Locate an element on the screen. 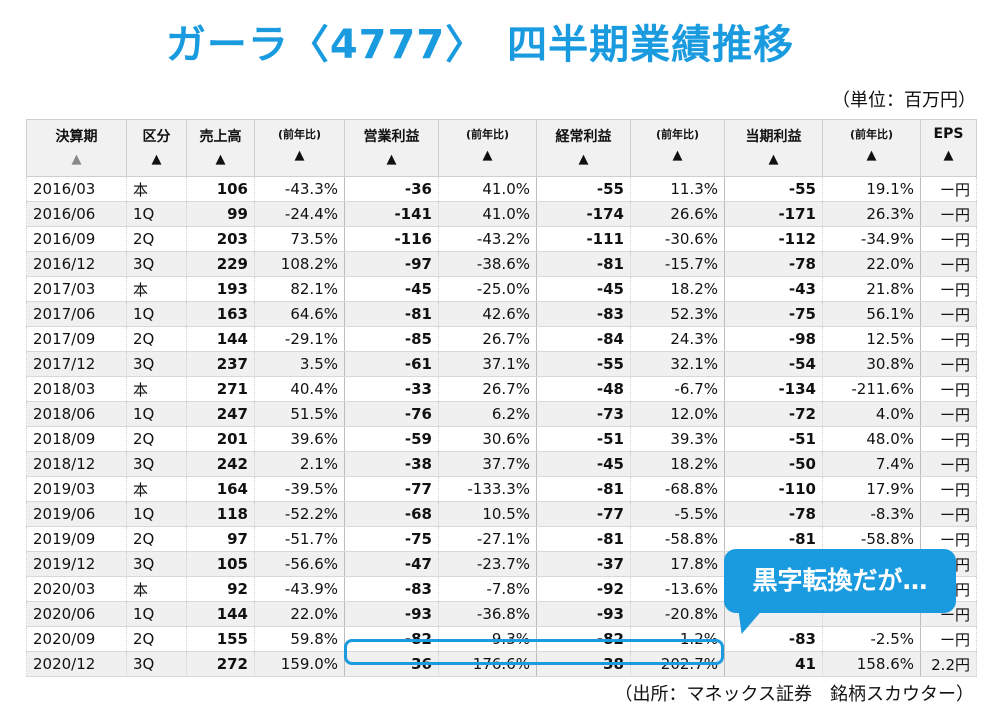 The height and width of the screenshot is (721, 1000). cell-sales-yoy: 108.2% is located at coordinates (299, 264).